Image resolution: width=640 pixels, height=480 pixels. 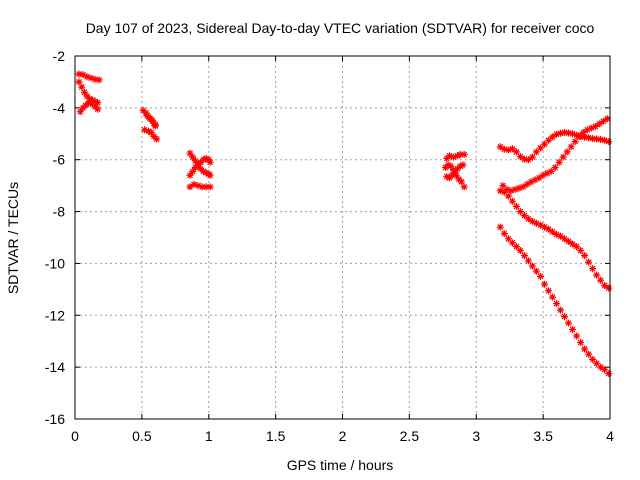 I want to click on series-sat-k, so click(x=455, y=156).